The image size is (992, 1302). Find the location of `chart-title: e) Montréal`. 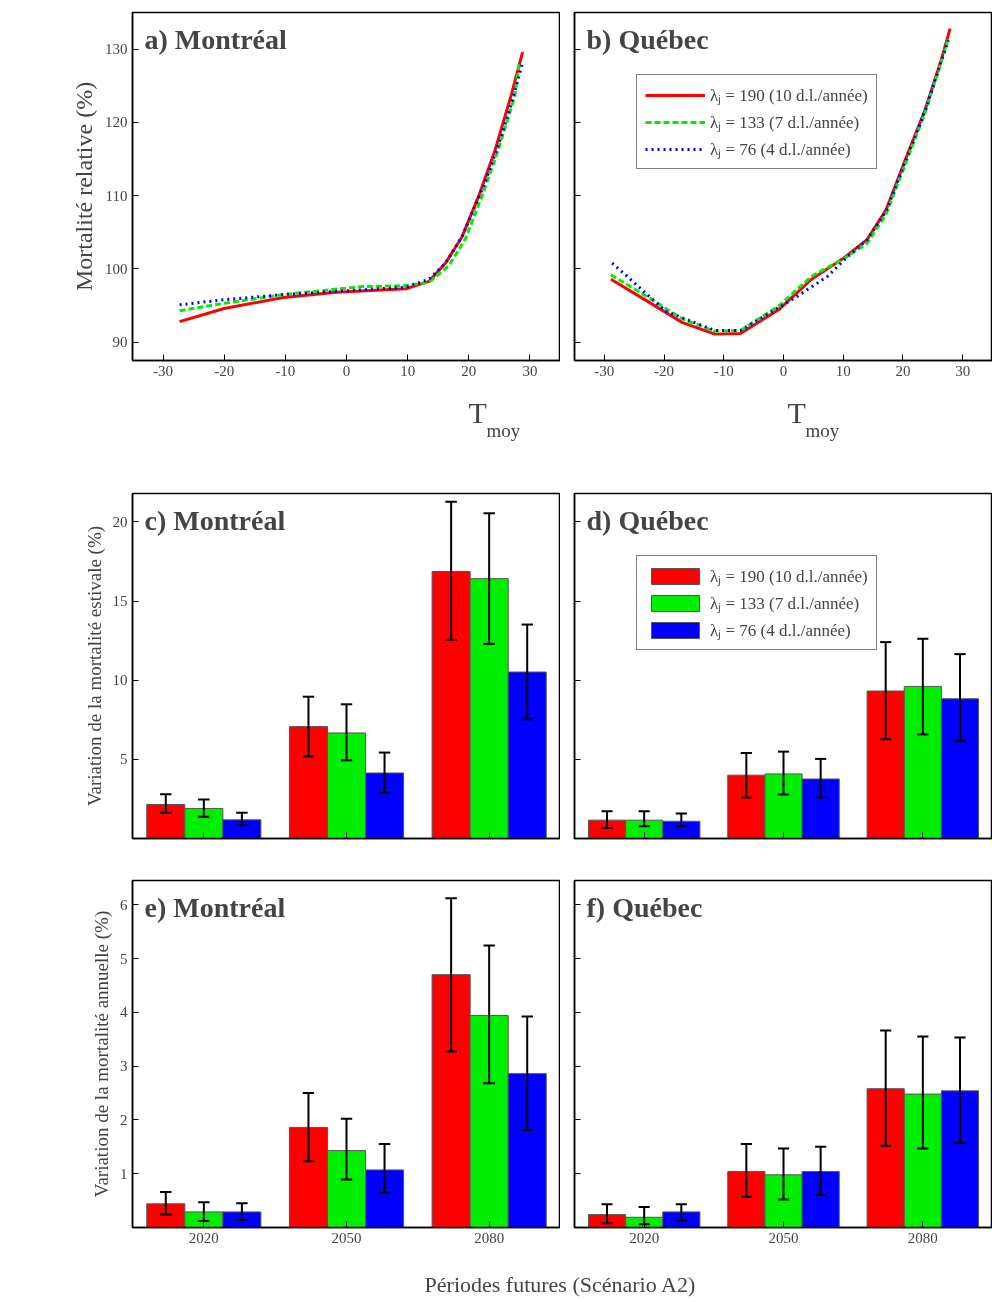

chart-title: e) Montréal is located at coordinates (215, 907).